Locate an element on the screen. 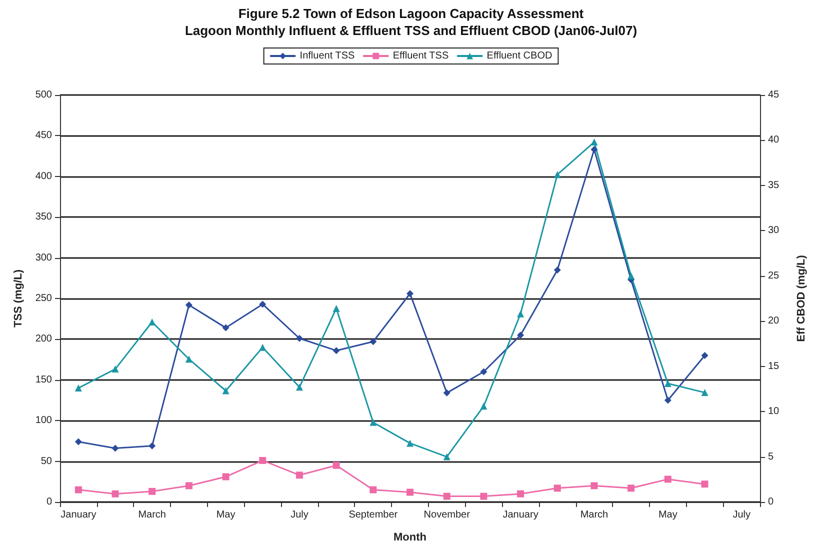  x-axis-title: Month is located at coordinates (410, 538).